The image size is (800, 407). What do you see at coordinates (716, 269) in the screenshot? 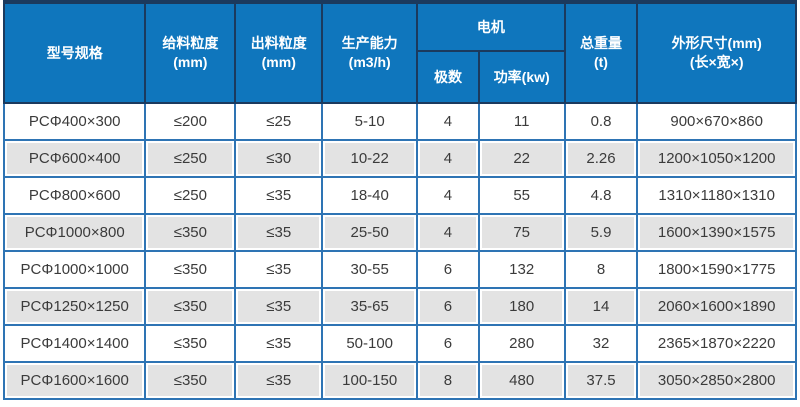
I see `table-cell: 1800×1590×1775` at bounding box center [716, 269].